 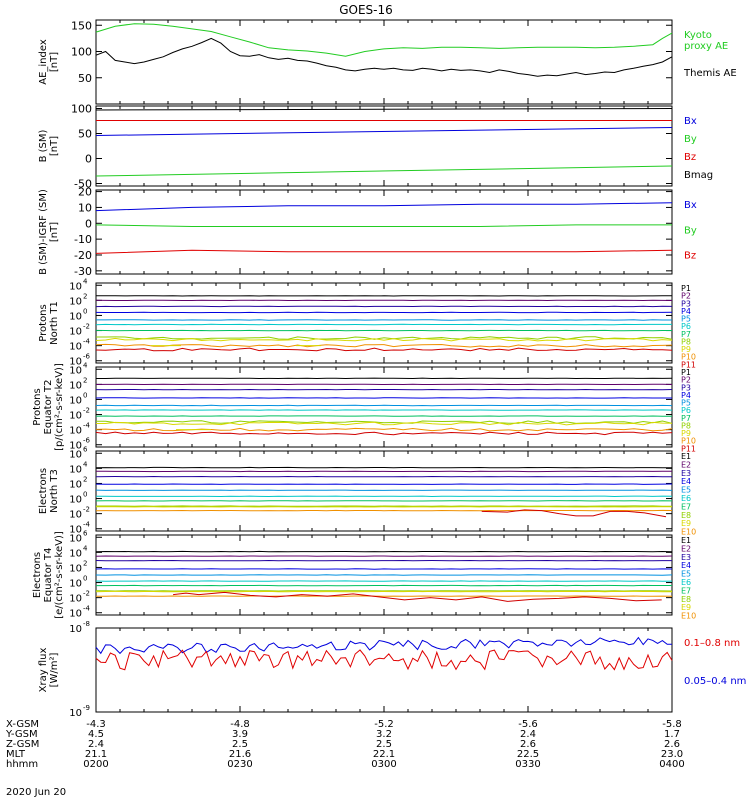 I want to click on legend-e3: E3, so click(x=686, y=473).